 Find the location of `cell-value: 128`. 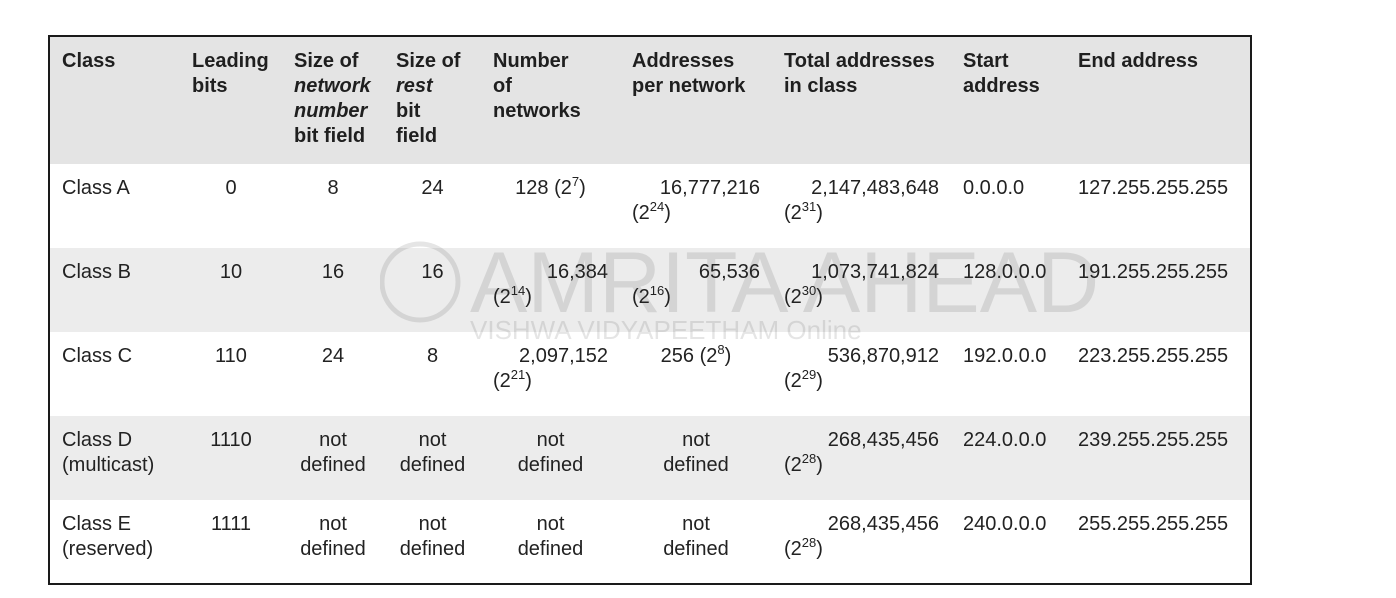

cell-value: 128 is located at coordinates (532, 188).